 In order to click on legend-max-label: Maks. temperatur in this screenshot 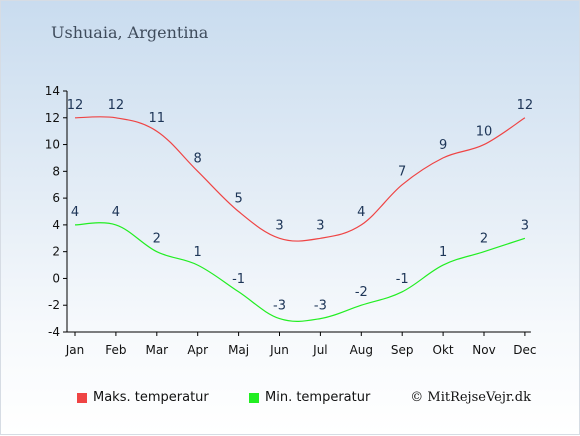, I will do `click(151, 397)`.